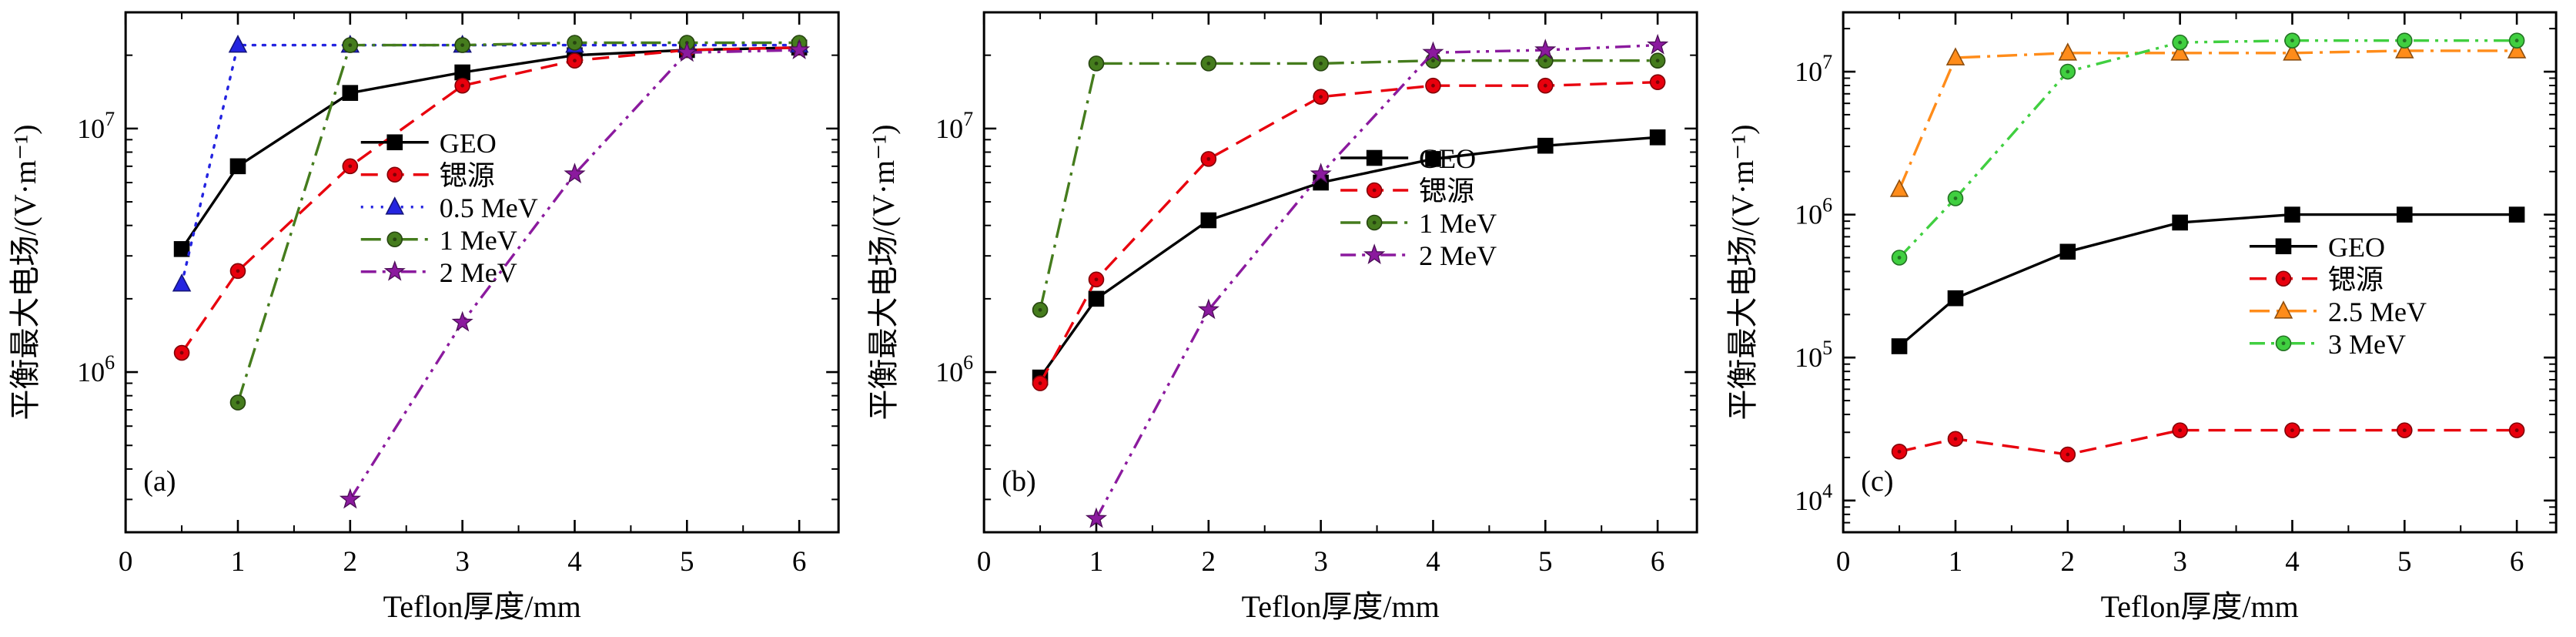  What do you see at coordinates (482, 606) in the screenshot?
I see `x-axis-title: Teflon厚度/mm` at bounding box center [482, 606].